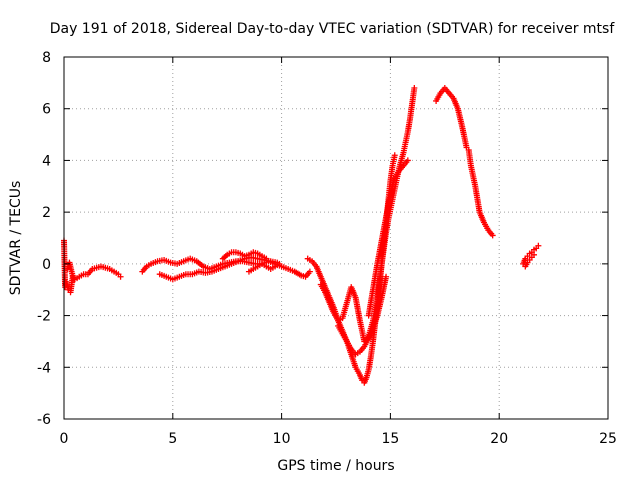 This screenshot has width=640, height=485. Describe the element at coordinates (388, 238) in the screenshot. I see `sat-track-j` at that location.